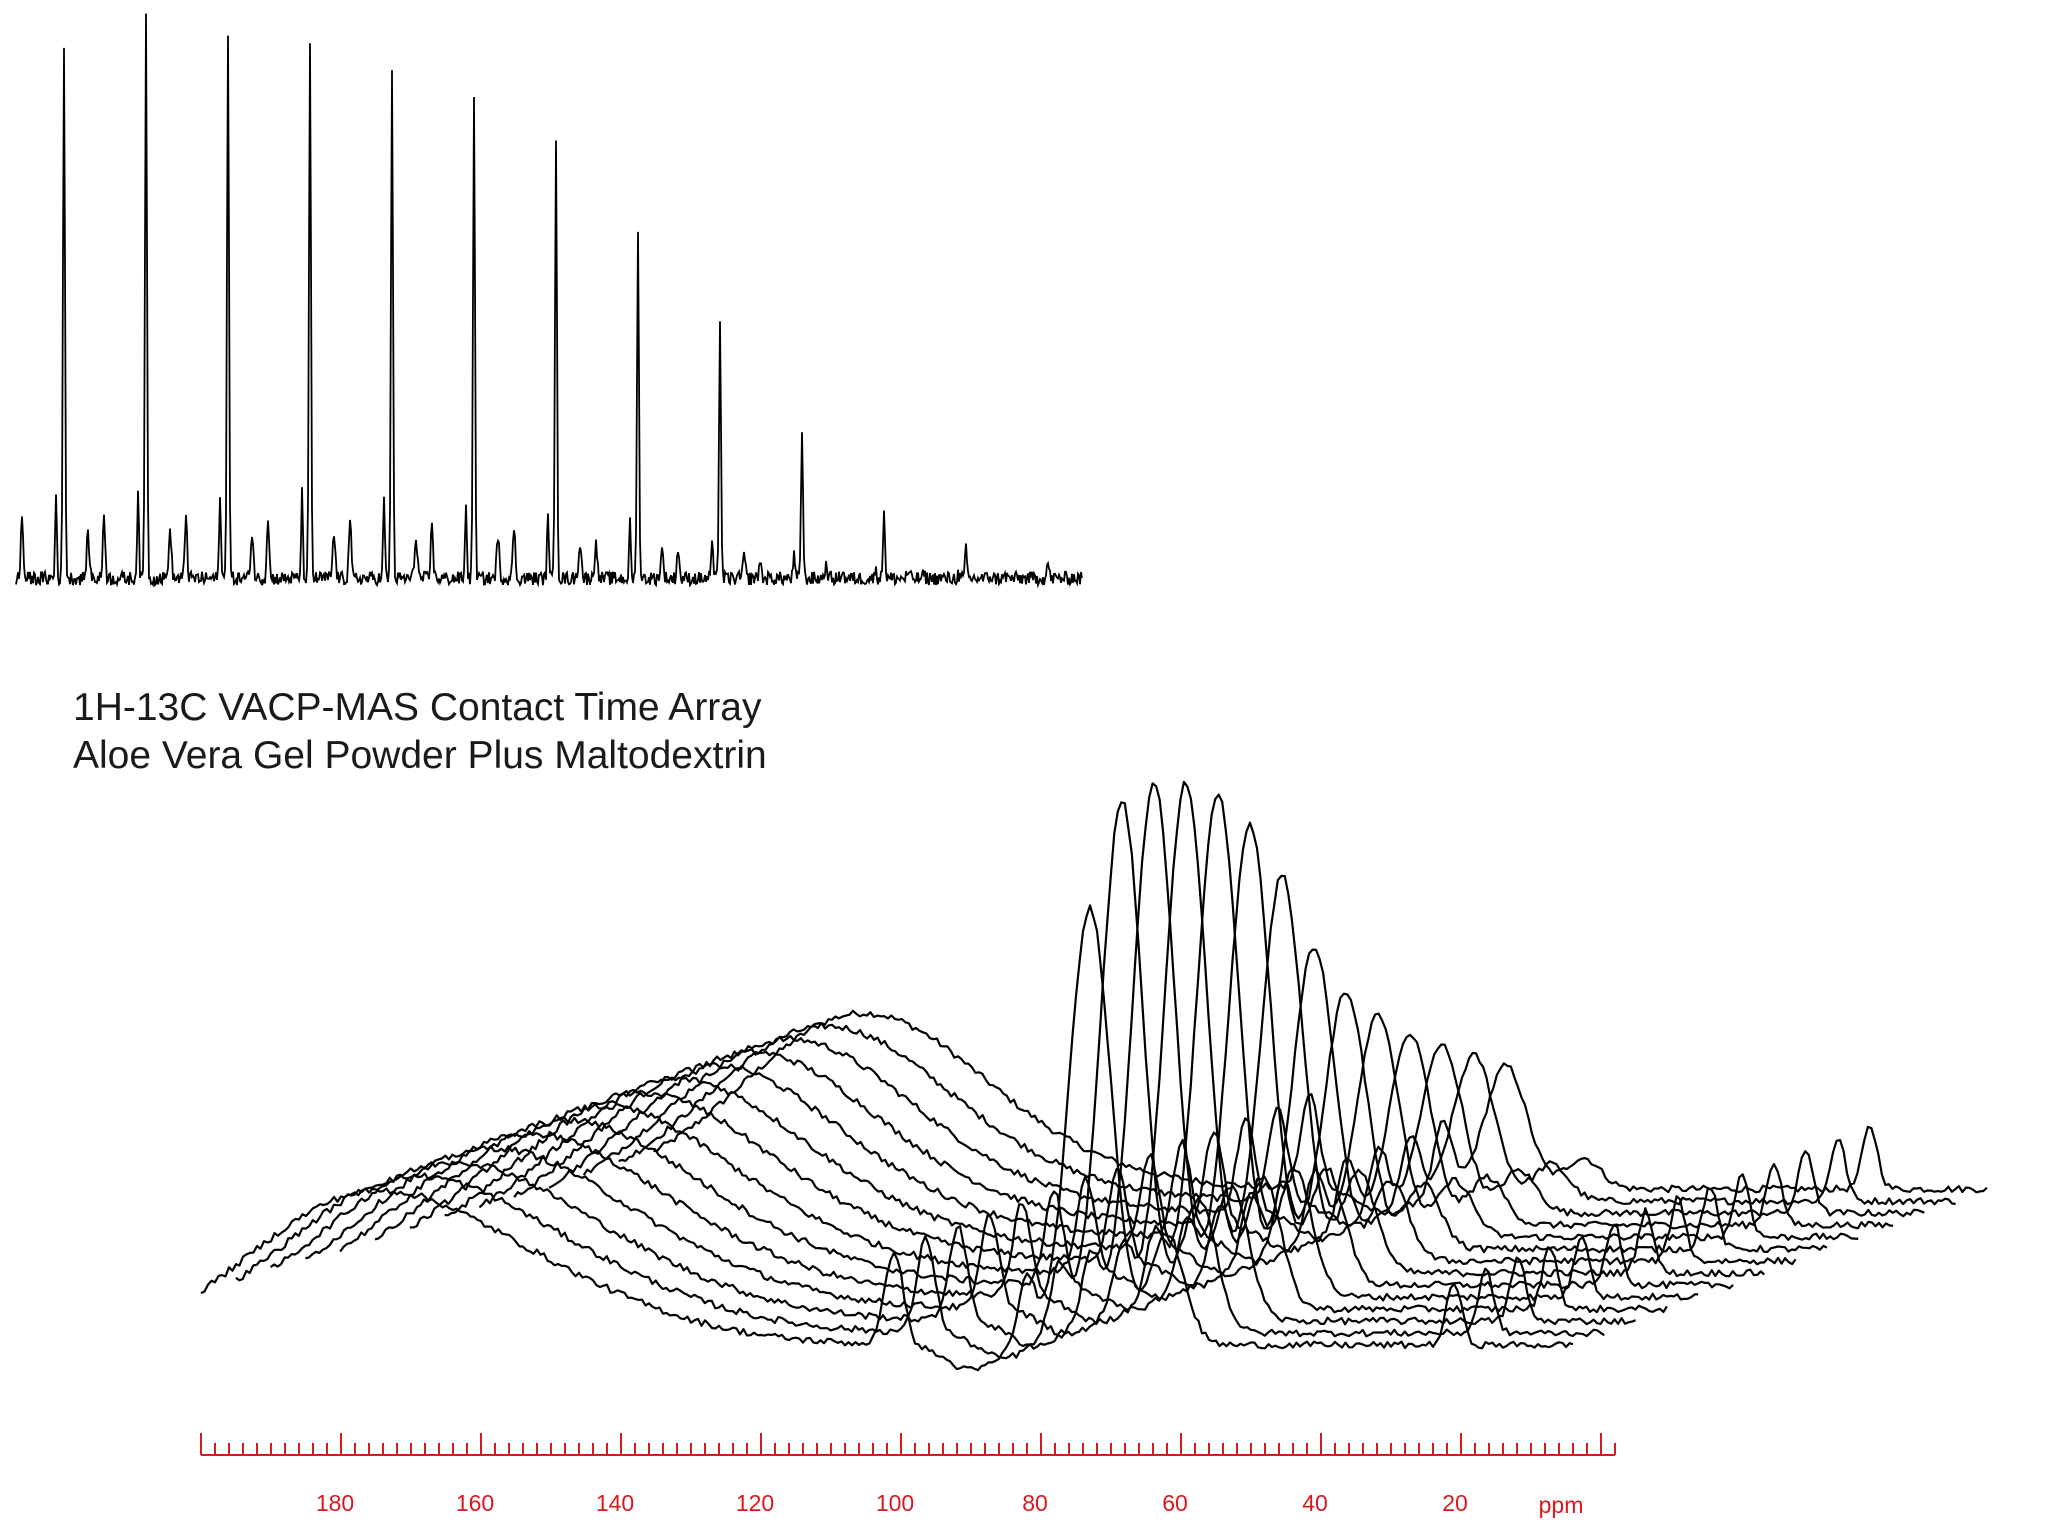 The height and width of the screenshot is (1534, 2059). Describe the element at coordinates (908, 1475) in the screenshot. I see `ppm-axis: 180 160 140 120 100 80 60 40 20 ppm` at that location.